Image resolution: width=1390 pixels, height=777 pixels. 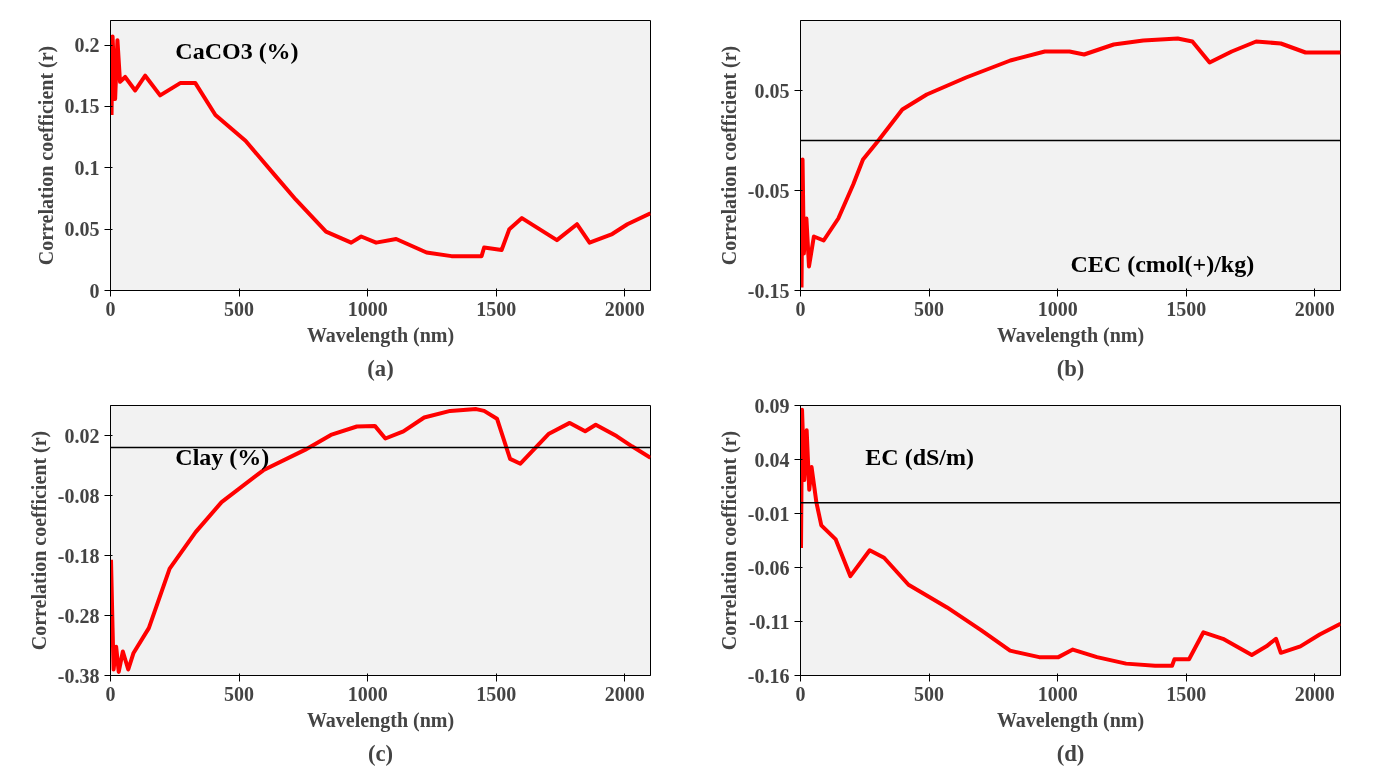 What do you see at coordinates (78, 555) in the screenshot?
I see `y-tick-label: -0.18` at bounding box center [78, 555].